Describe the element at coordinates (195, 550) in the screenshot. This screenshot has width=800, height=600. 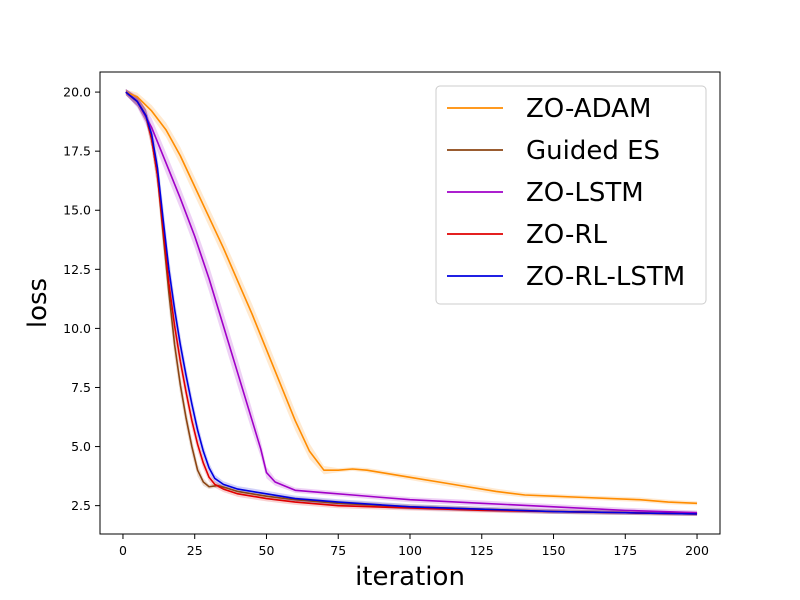
I see `x-tick-label: 25` at that location.